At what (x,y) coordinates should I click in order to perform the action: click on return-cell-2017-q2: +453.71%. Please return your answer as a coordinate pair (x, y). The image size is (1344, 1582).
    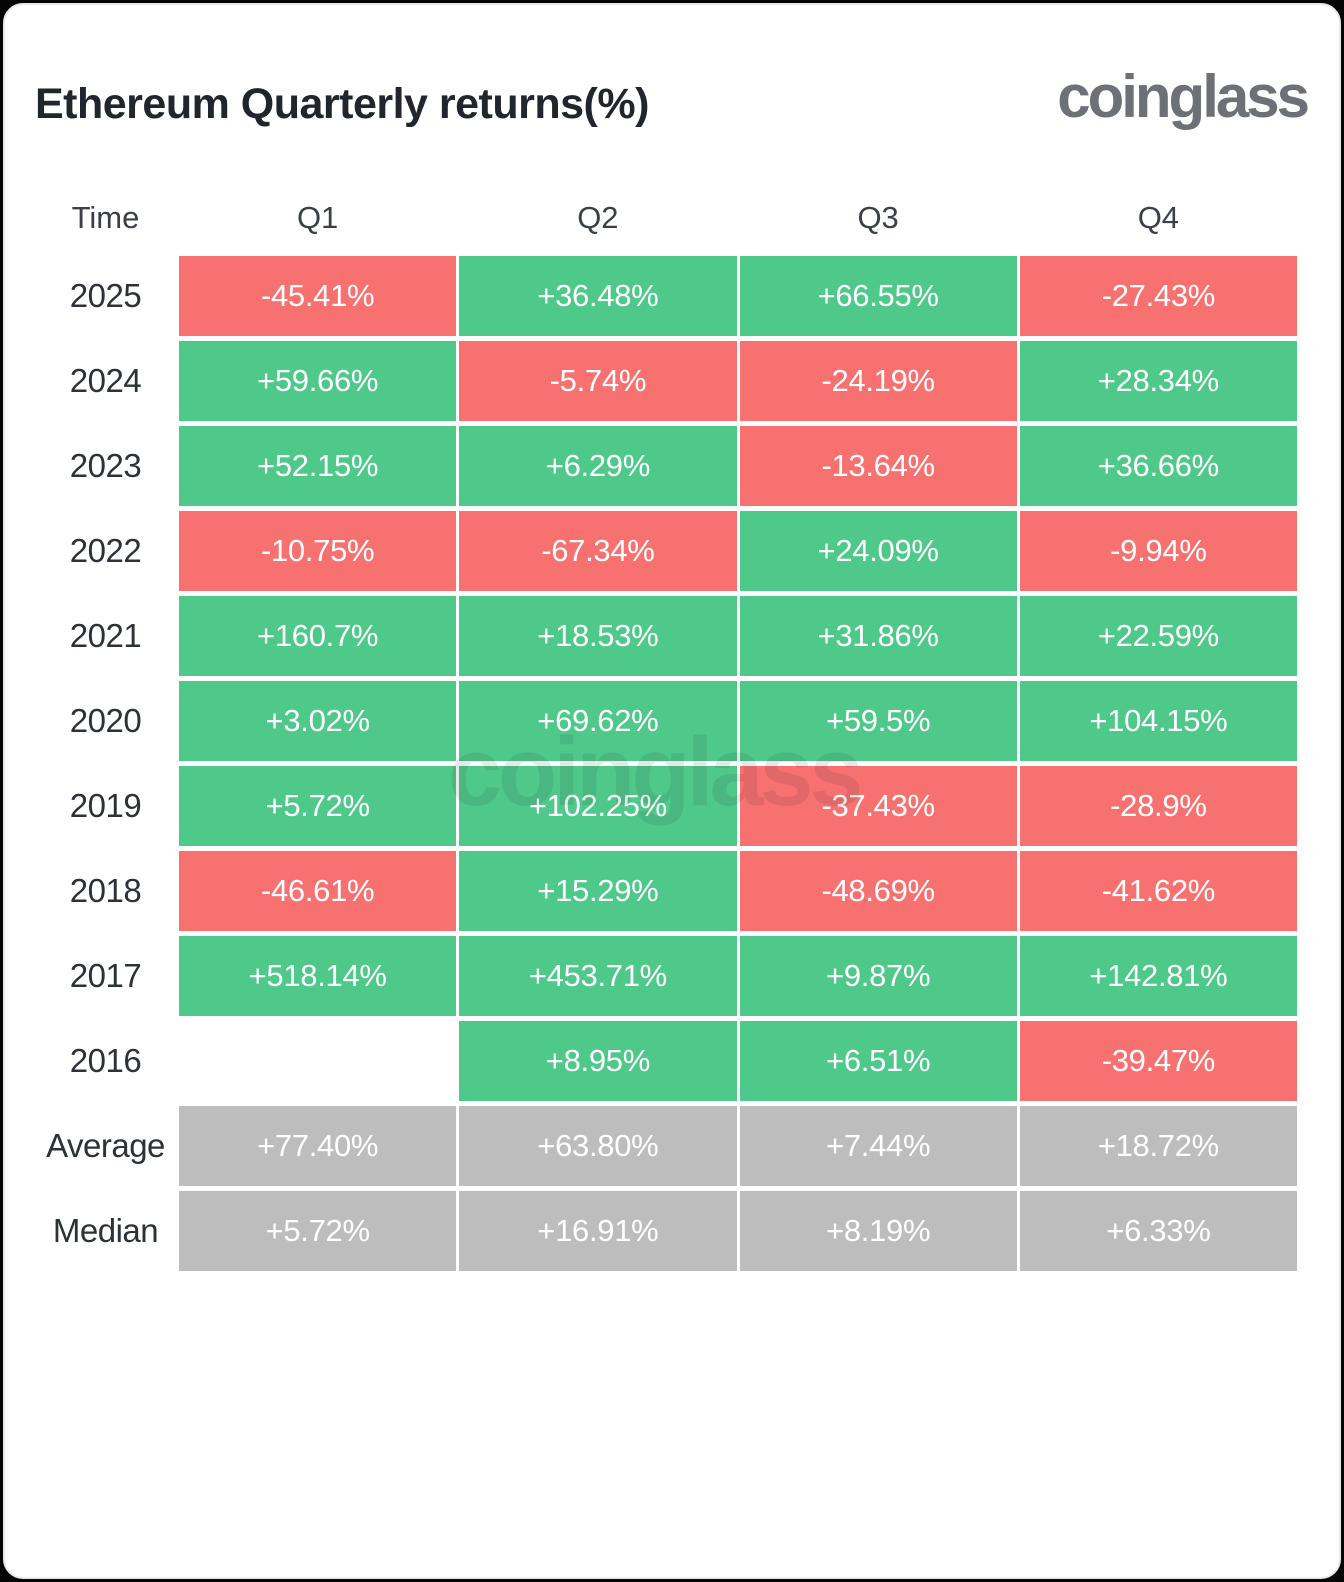
    Looking at the image, I should click on (598, 976).